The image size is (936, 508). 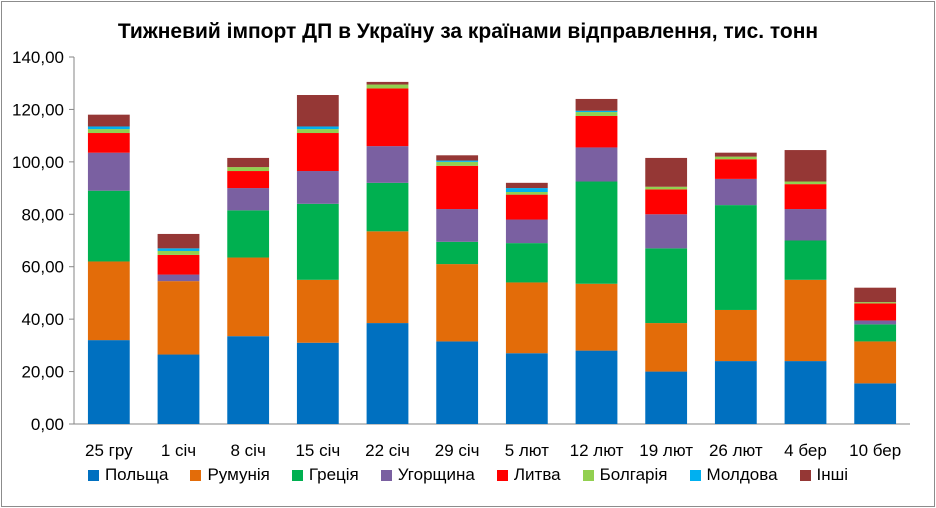 What do you see at coordinates (537, 474) in the screenshot?
I see `legend-label: Литва` at bounding box center [537, 474].